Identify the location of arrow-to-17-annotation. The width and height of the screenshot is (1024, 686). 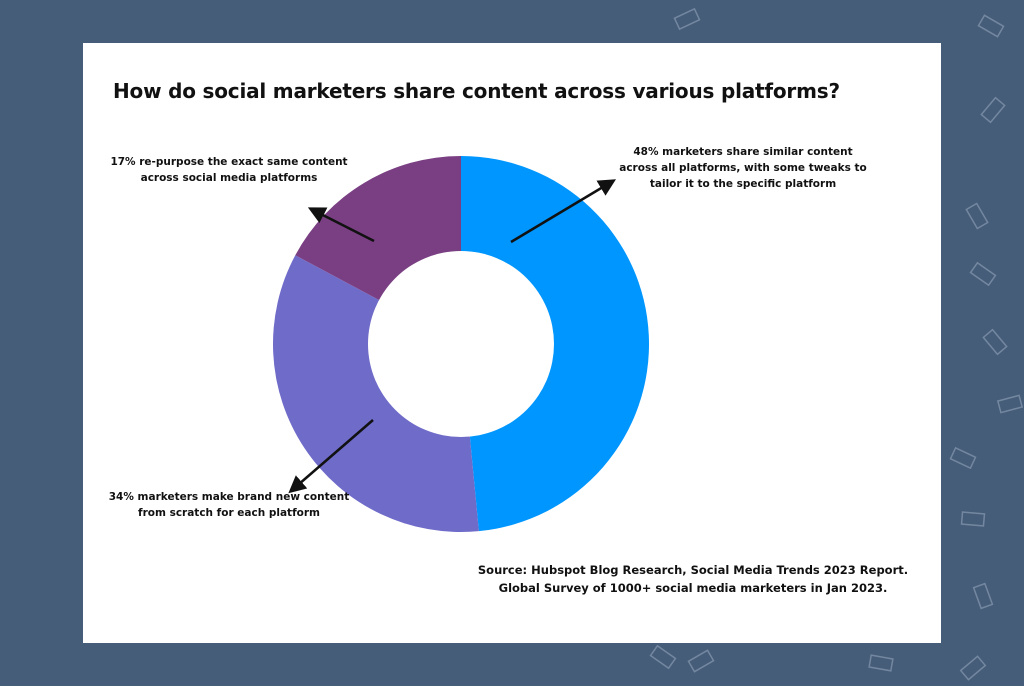
(341, 225).